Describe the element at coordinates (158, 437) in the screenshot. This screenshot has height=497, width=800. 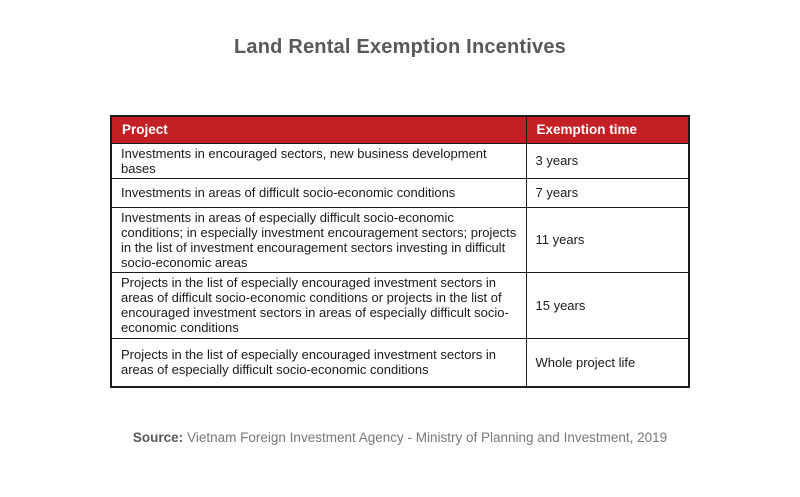
I see `source-label: Source:` at that location.